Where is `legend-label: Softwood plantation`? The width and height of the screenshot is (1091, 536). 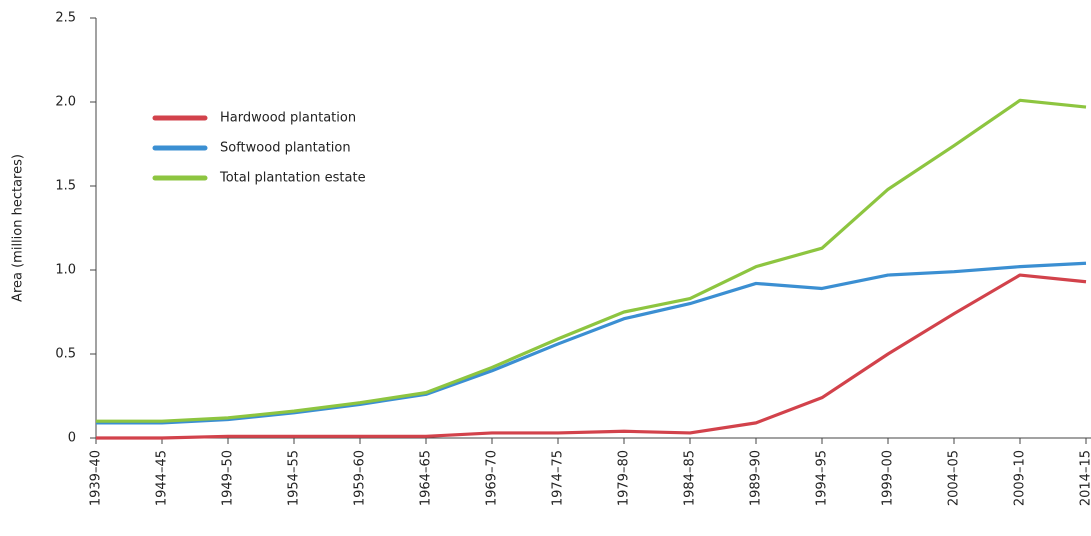 legend-label: Softwood plantation is located at coordinates (285, 148).